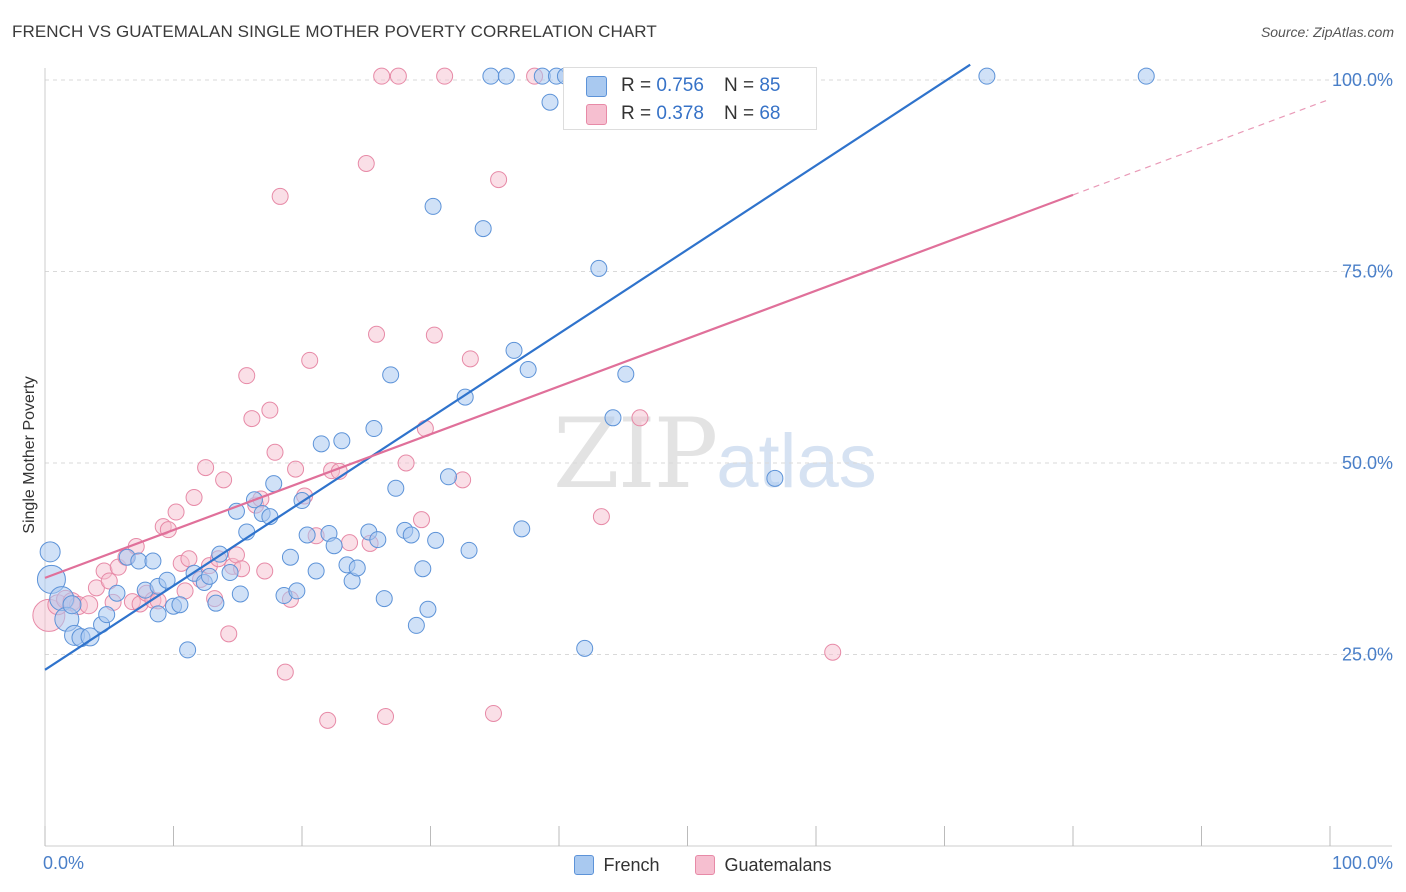  I want to click on legend-french-swatch, so click(584, 865).